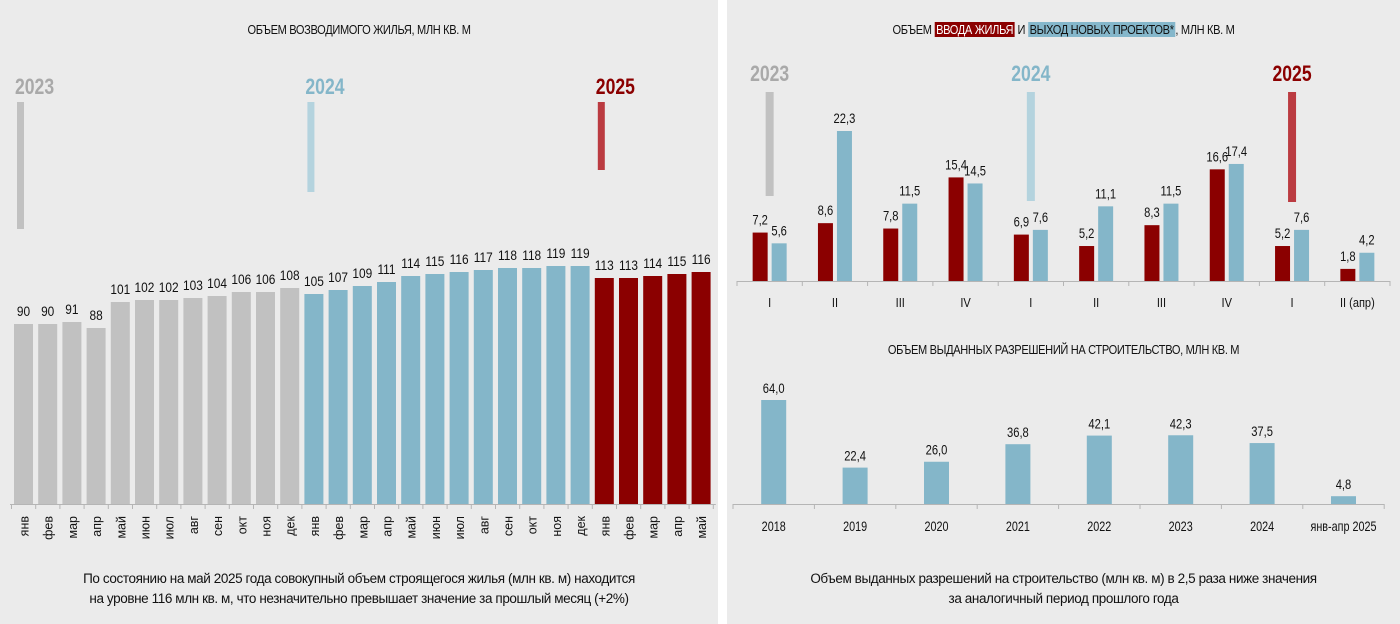  What do you see at coordinates (509, 526) in the screenshot?
I see `x-tick-label: сен` at bounding box center [509, 526].